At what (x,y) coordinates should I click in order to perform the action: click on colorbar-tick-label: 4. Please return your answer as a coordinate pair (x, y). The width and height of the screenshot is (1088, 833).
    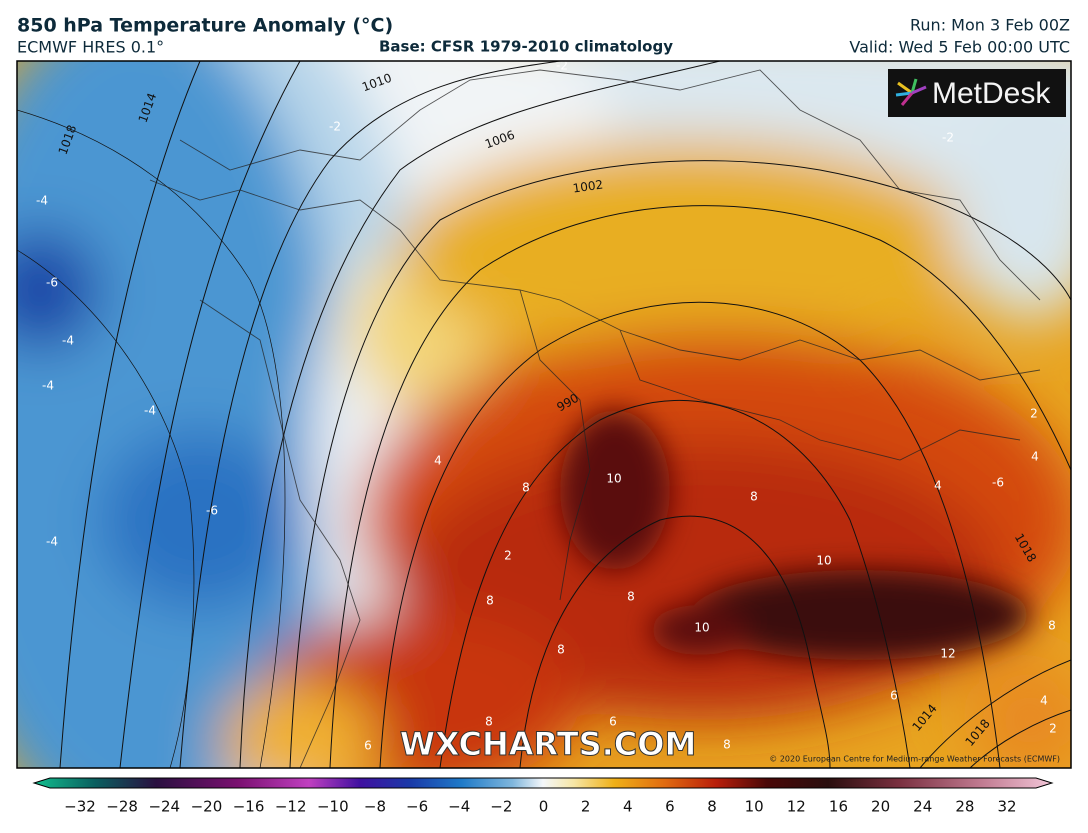
    Looking at the image, I should click on (628, 807).